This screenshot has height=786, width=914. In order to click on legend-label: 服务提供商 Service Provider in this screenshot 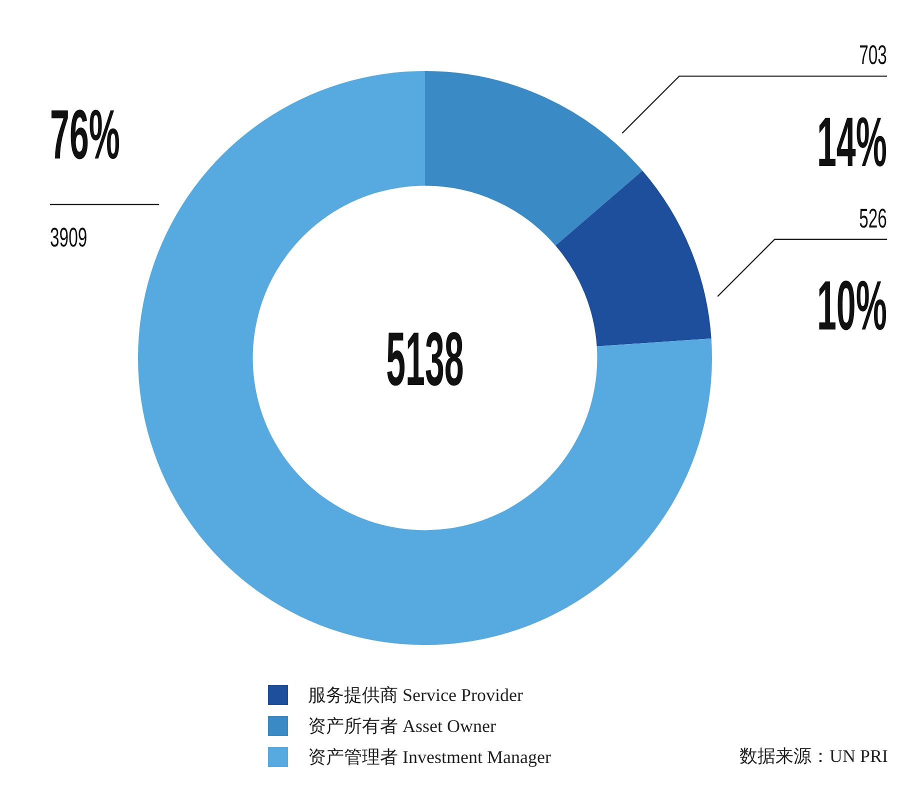, I will do `click(415, 695)`.